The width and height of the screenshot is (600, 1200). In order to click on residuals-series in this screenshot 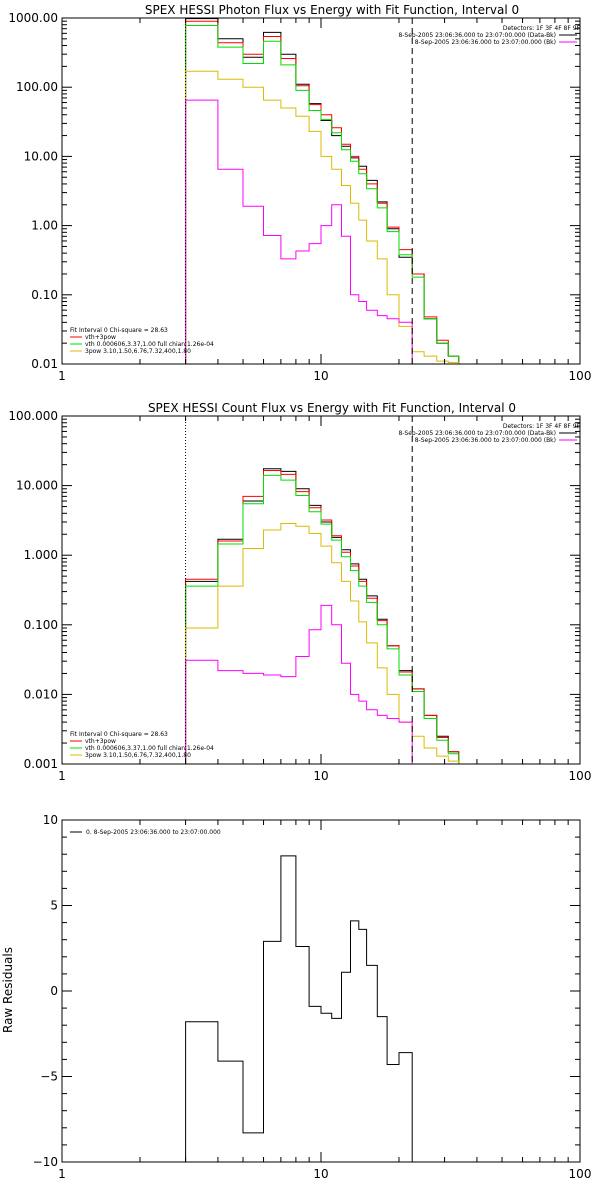, I will do `click(299, 1008)`.